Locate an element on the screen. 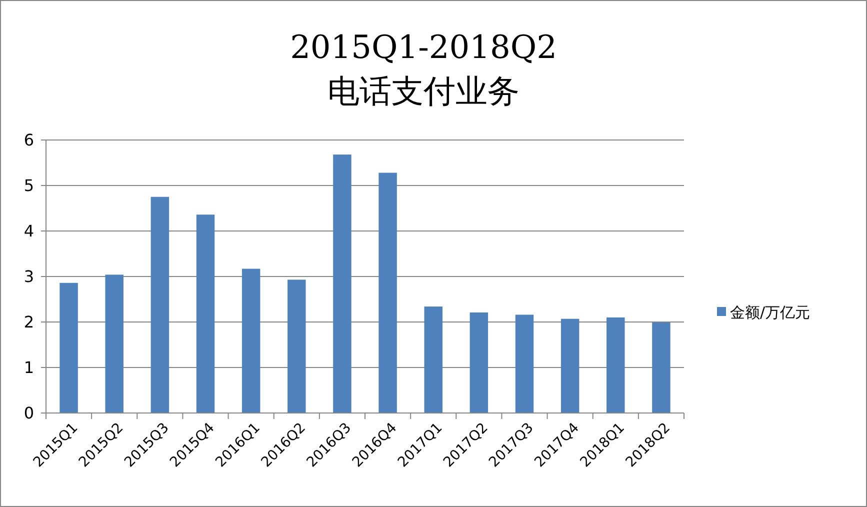 Image resolution: width=867 pixels, height=507 pixels. y-tick-label: 1 is located at coordinates (29, 368).